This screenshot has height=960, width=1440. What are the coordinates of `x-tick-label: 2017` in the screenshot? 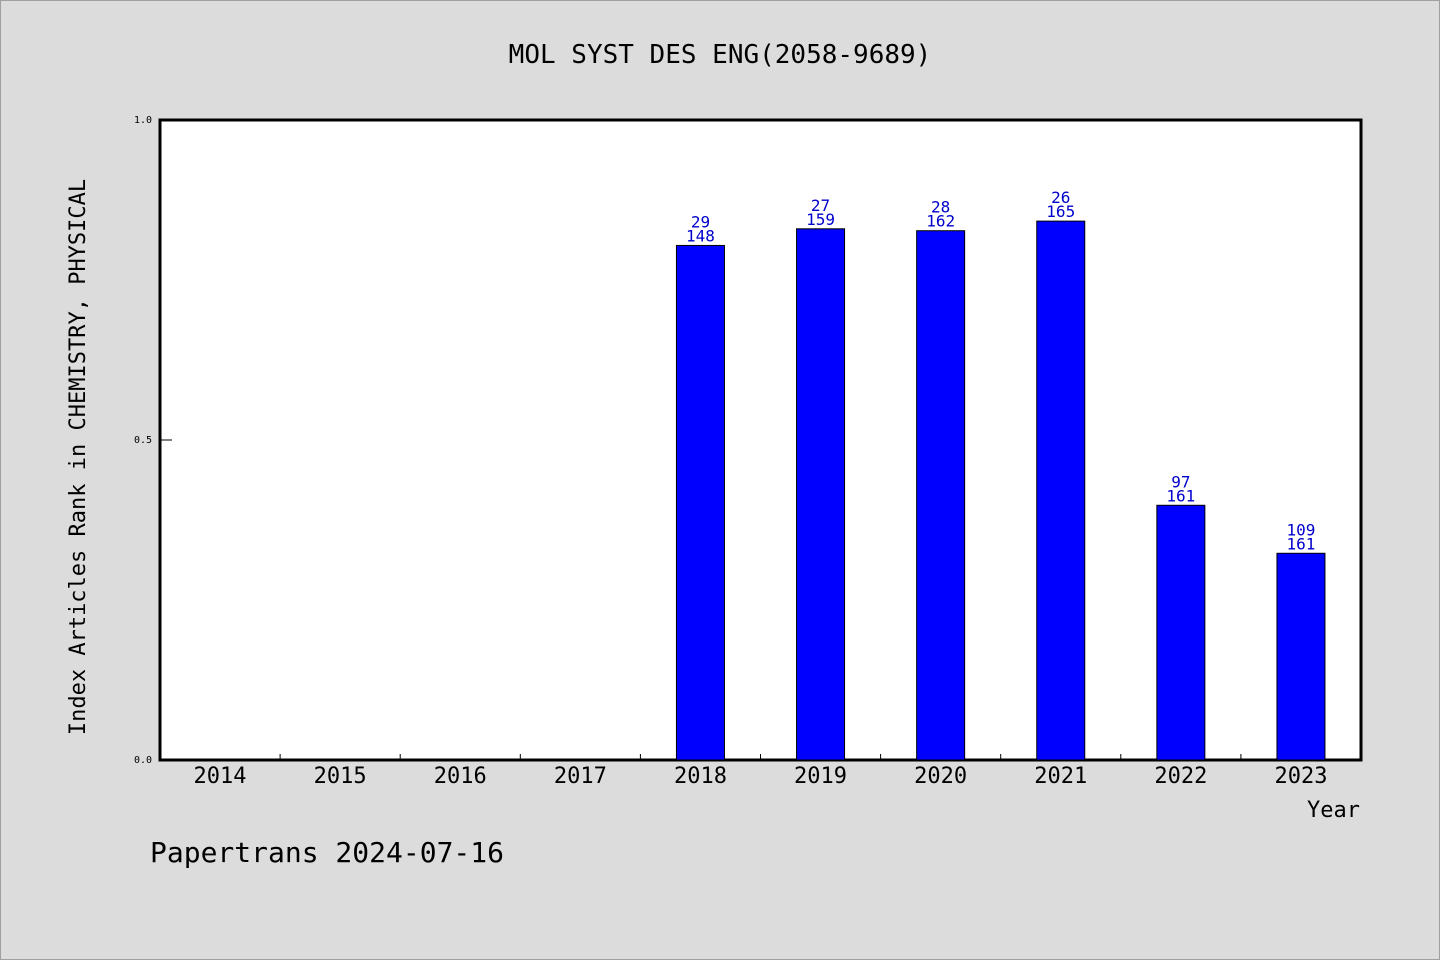 It's located at (580, 776).